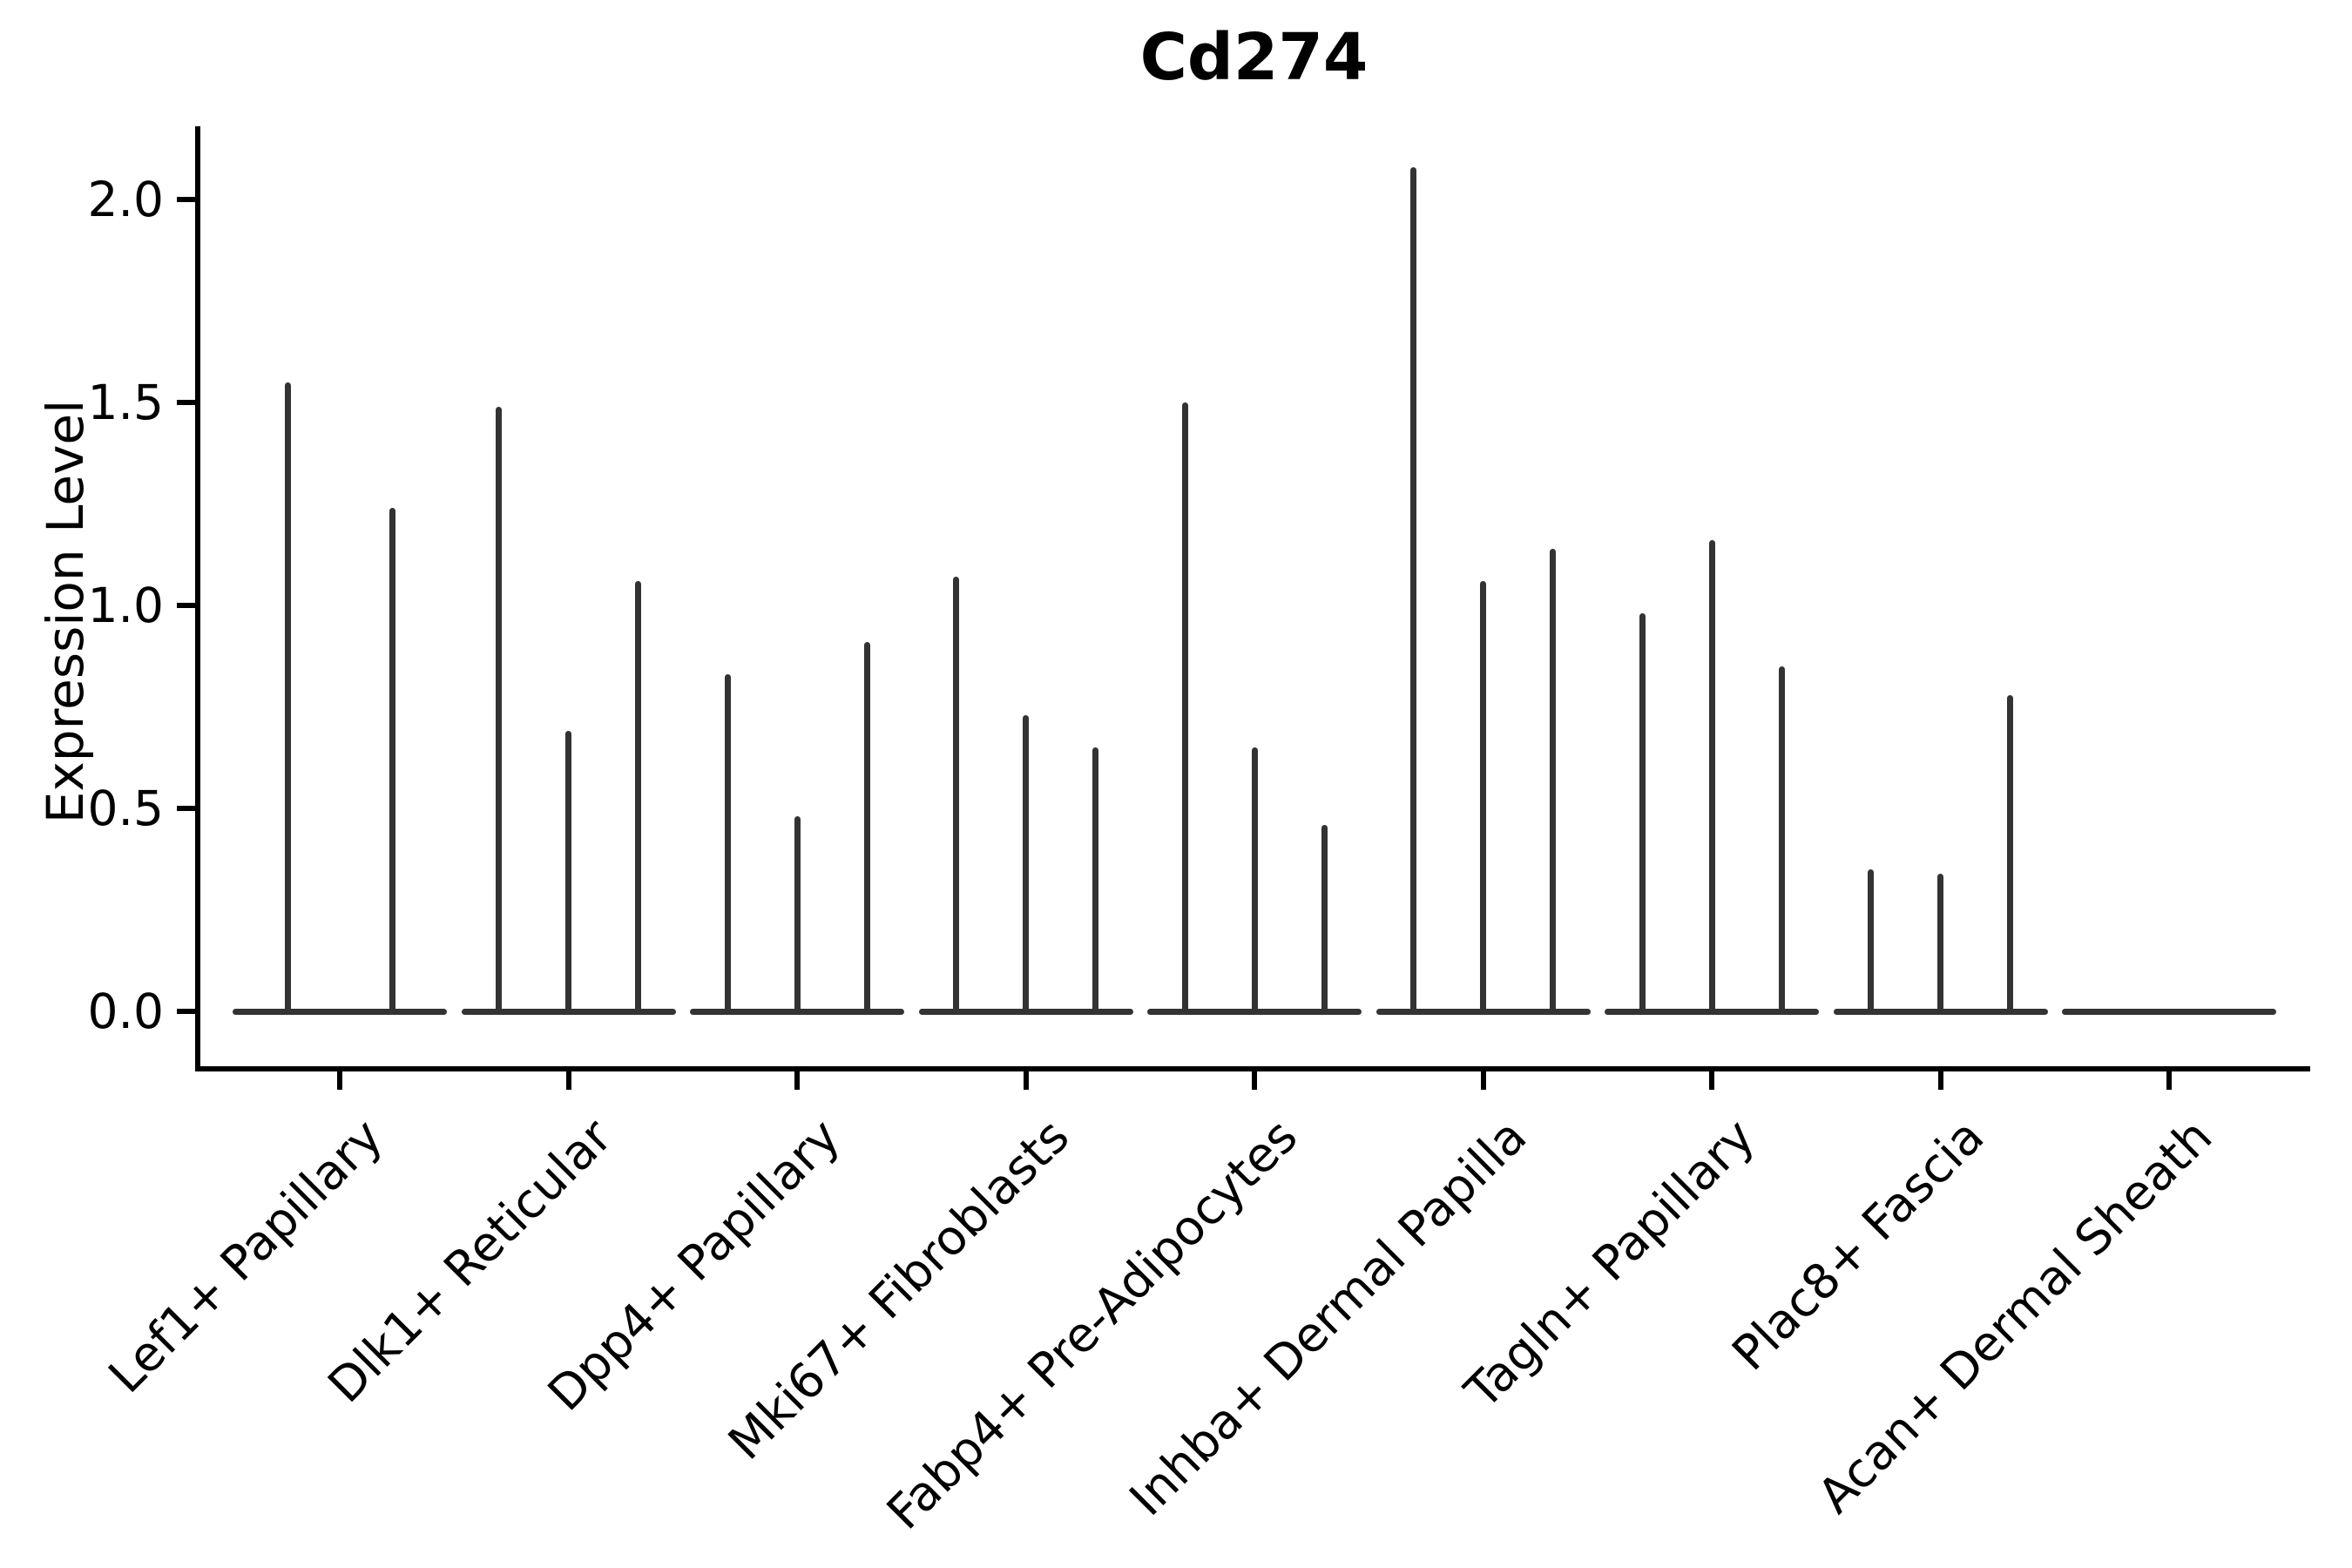  Describe the element at coordinates (1252, 1068) in the screenshot. I see `x-axis-spine` at that location.